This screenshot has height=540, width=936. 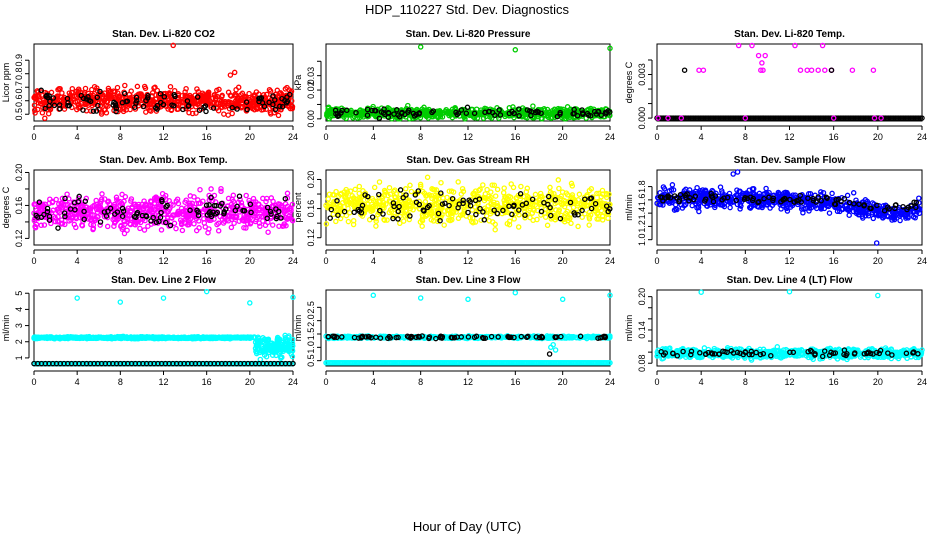 What do you see at coordinates (250, 382) in the screenshot?
I see `x-tick-label: 20` at bounding box center [250, 382].